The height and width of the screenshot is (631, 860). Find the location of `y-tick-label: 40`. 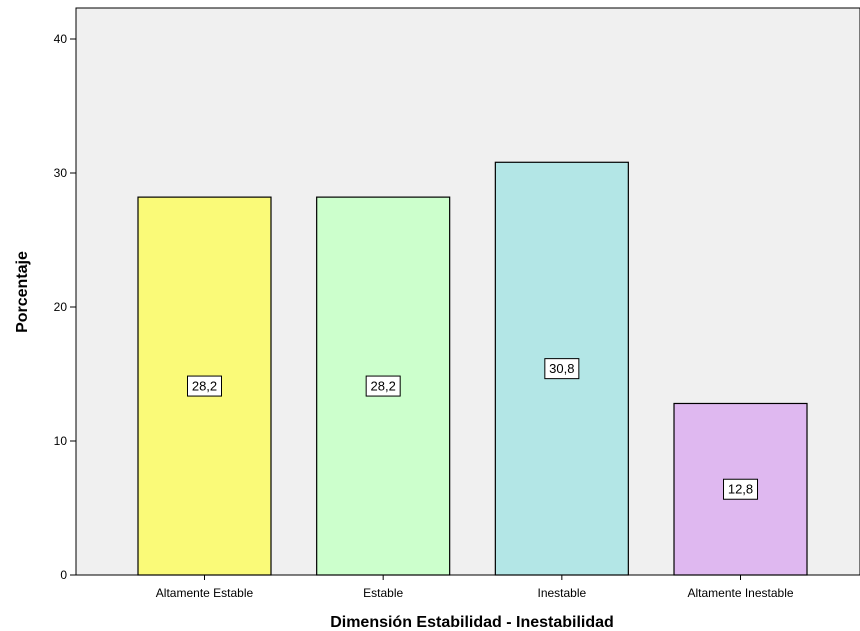

y-tick-label: 40 is located at coordinates (61, 39).